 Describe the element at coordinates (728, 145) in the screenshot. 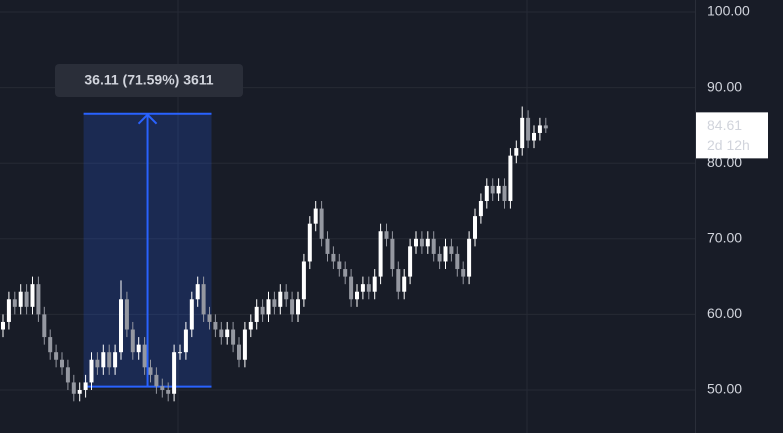

I see `countdown: 2d 12h` at that location.